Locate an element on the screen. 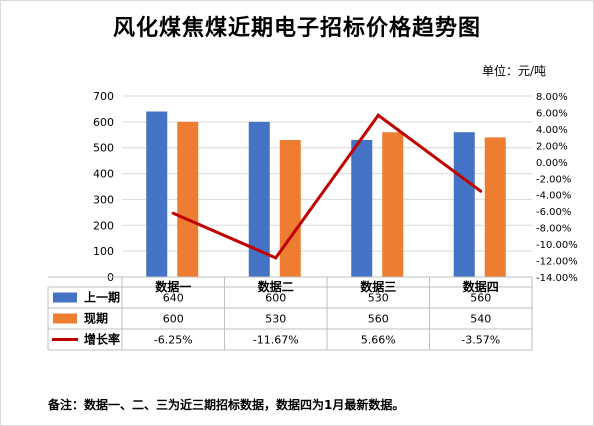  y-right-tick-label: 8.00% is located at coordinates (552, 97).